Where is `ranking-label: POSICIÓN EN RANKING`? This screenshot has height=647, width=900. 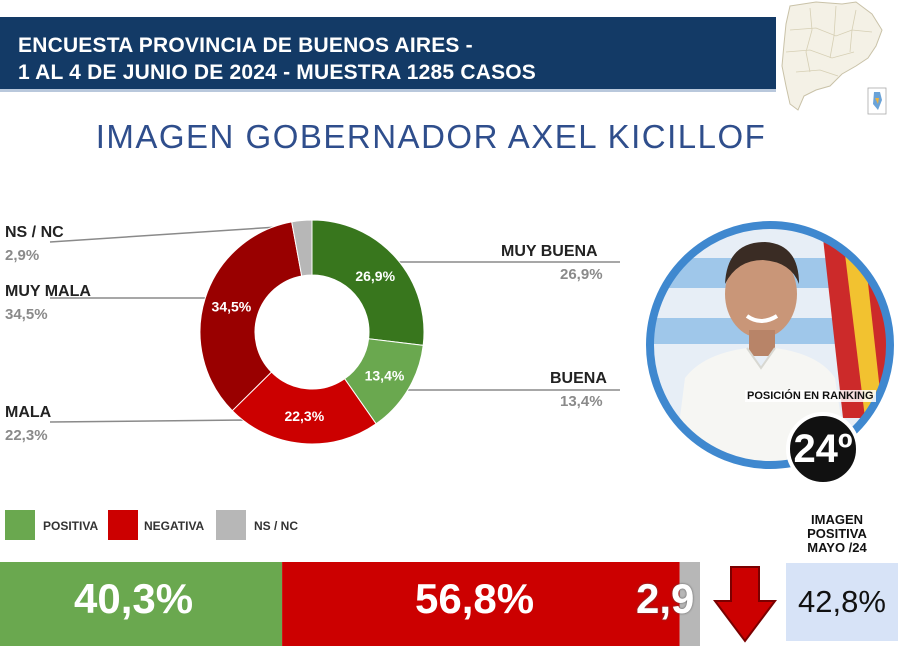 ranking-label: POSICIÓN EN RANKING is located at coordinates (810, 396).